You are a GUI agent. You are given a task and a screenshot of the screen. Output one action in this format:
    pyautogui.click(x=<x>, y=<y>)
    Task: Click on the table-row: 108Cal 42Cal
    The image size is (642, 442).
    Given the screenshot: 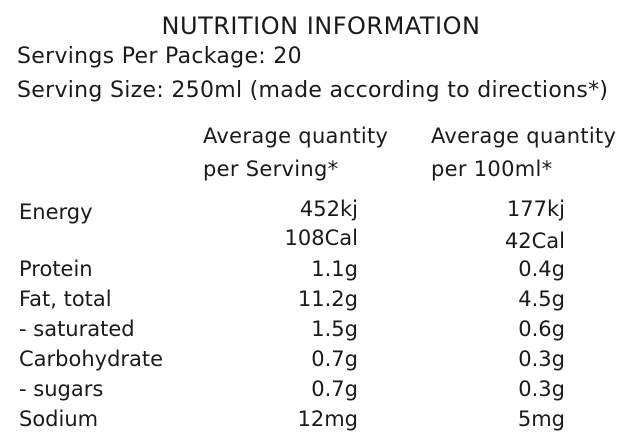 What is the action you would take?
    pyautogui.click(x=321, y=241)
    